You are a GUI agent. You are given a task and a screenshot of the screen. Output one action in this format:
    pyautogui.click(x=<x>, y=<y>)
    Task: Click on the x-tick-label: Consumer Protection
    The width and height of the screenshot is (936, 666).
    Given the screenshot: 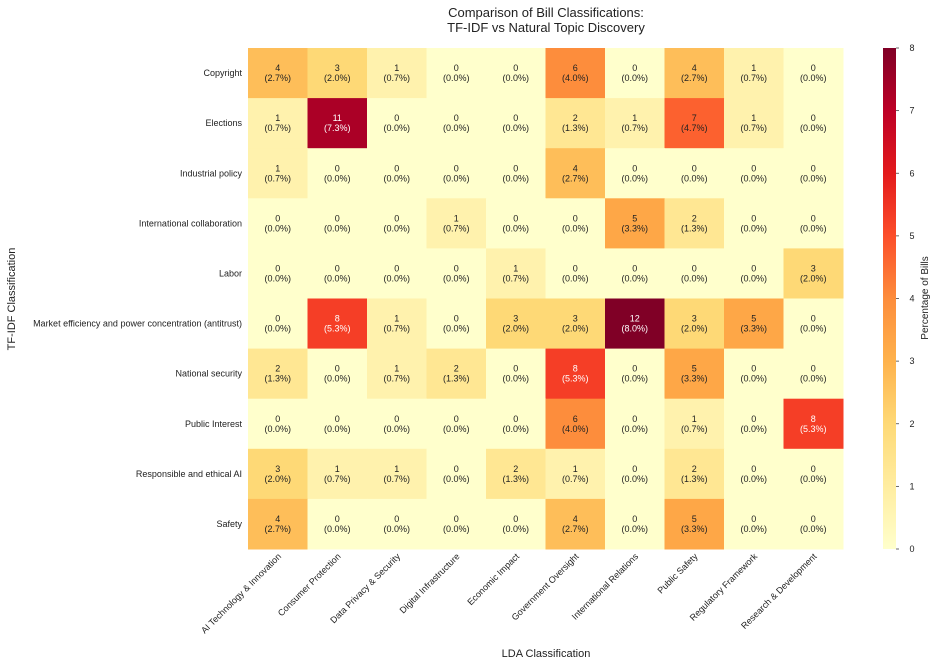 What is the action you would take?
    pyautogui.click(x=309, y=584)
    